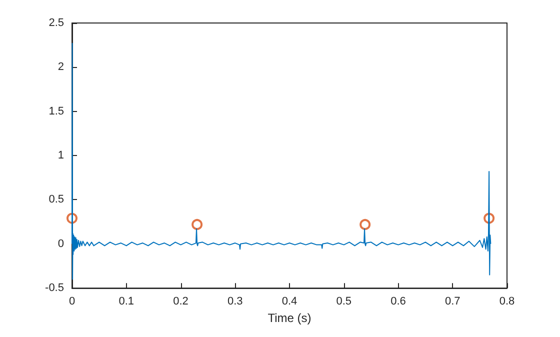  Describe the element at coordinates (398, 302) in the screenshot. I see `x-tick-label: 0.6` at that location.